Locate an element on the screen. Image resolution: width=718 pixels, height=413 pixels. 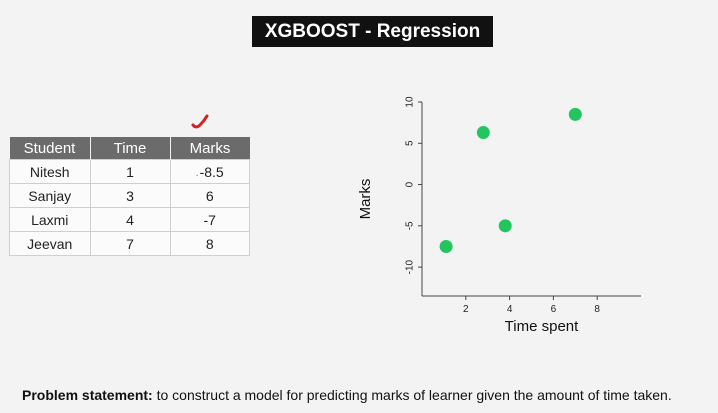
cell-marks: 8 is located at coordinates (209, 243).